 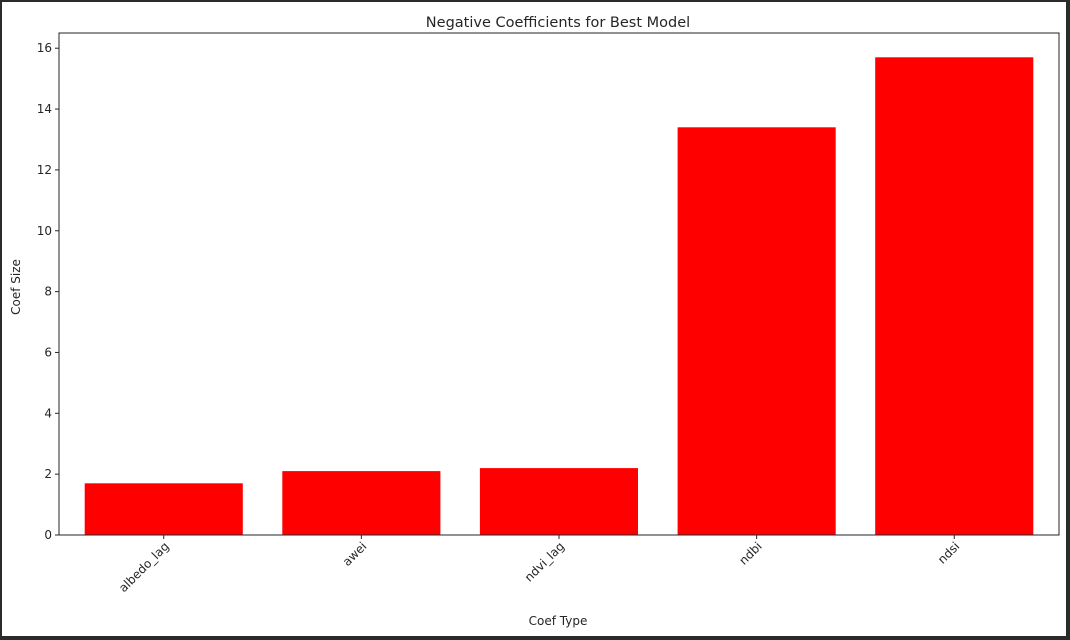 I want to click on x-tick-label: albedo_lag, so click(x=144, y=567).